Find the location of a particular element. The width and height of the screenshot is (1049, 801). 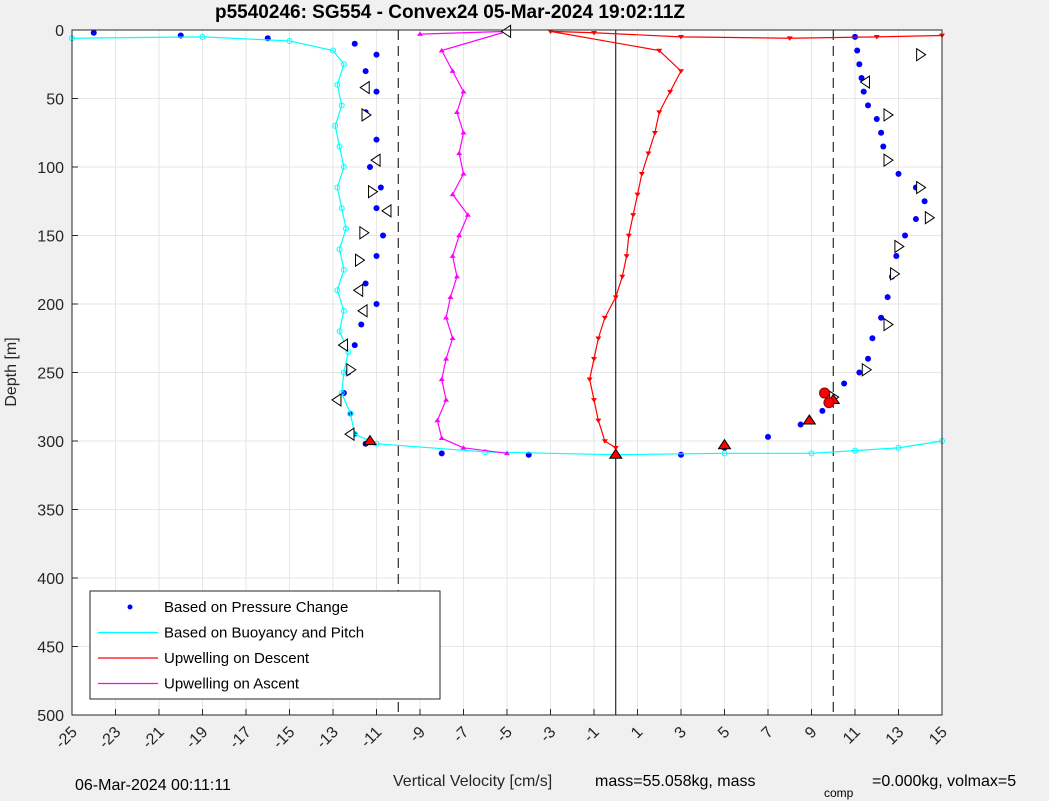

y-tick-label: 150 is located at coordinates (50, 237).